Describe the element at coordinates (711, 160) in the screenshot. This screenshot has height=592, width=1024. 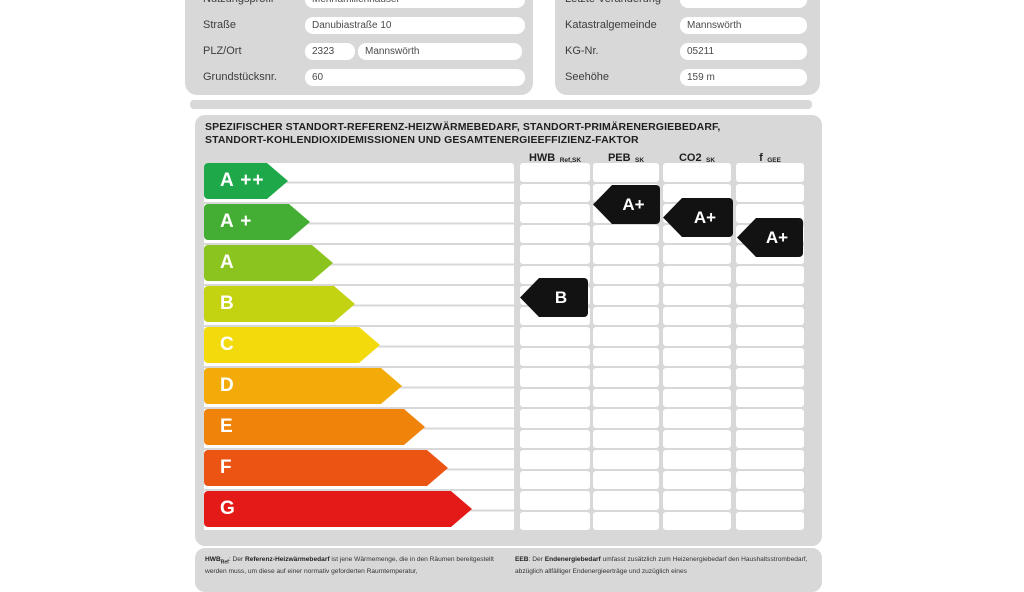
I see `co2-header-sub: SK` at that location.